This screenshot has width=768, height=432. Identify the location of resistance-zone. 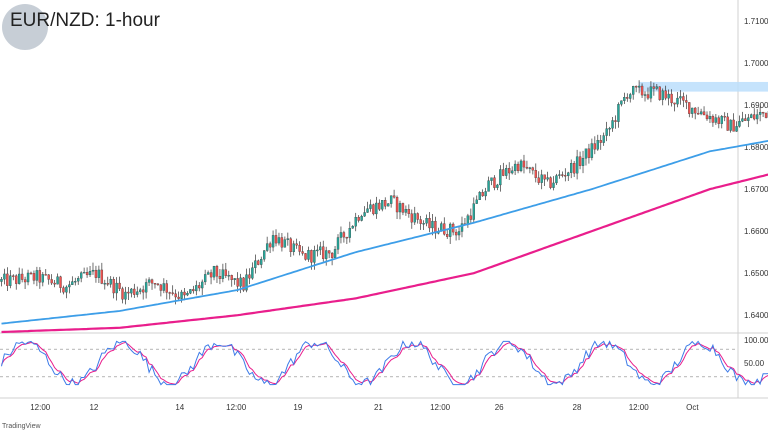
(703, 86).